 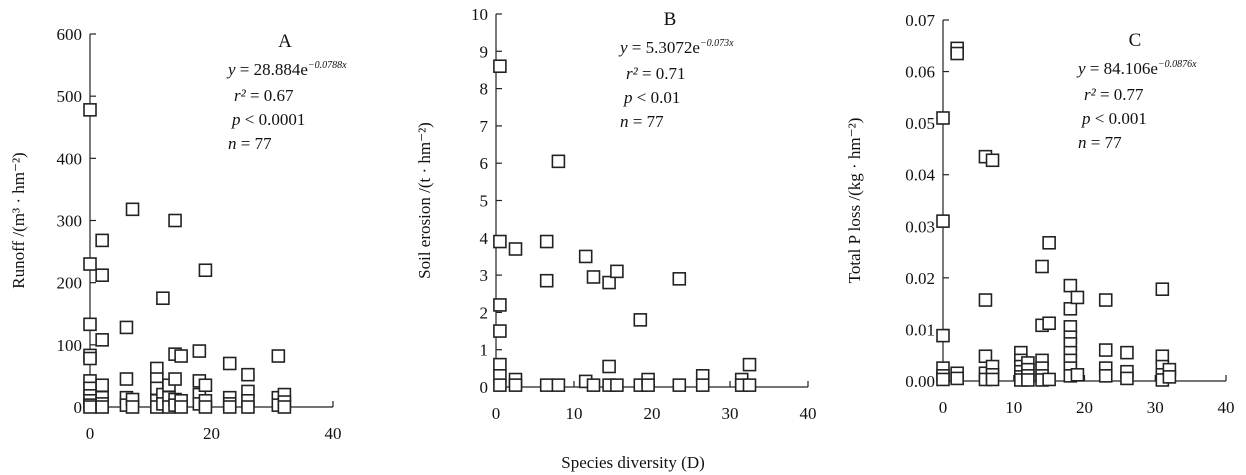 What do you see at coordinates (70, 34) in the screenshot?
I see `y-tick-label: 600` at bounding box center [70, 34].